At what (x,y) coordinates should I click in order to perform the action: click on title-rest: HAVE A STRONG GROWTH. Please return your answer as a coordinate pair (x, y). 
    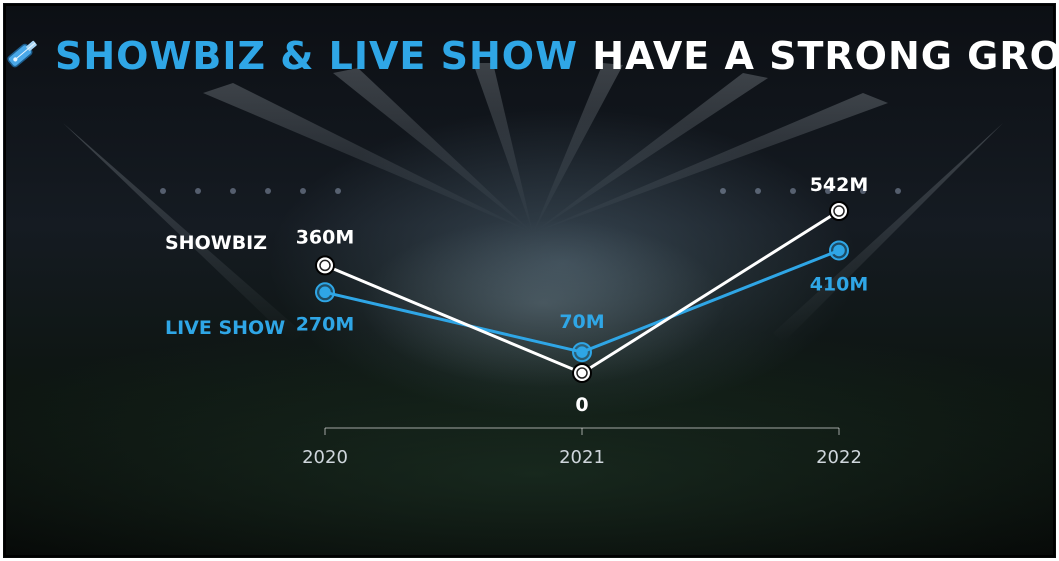
    Looking at the image, I should click on (825, 56).